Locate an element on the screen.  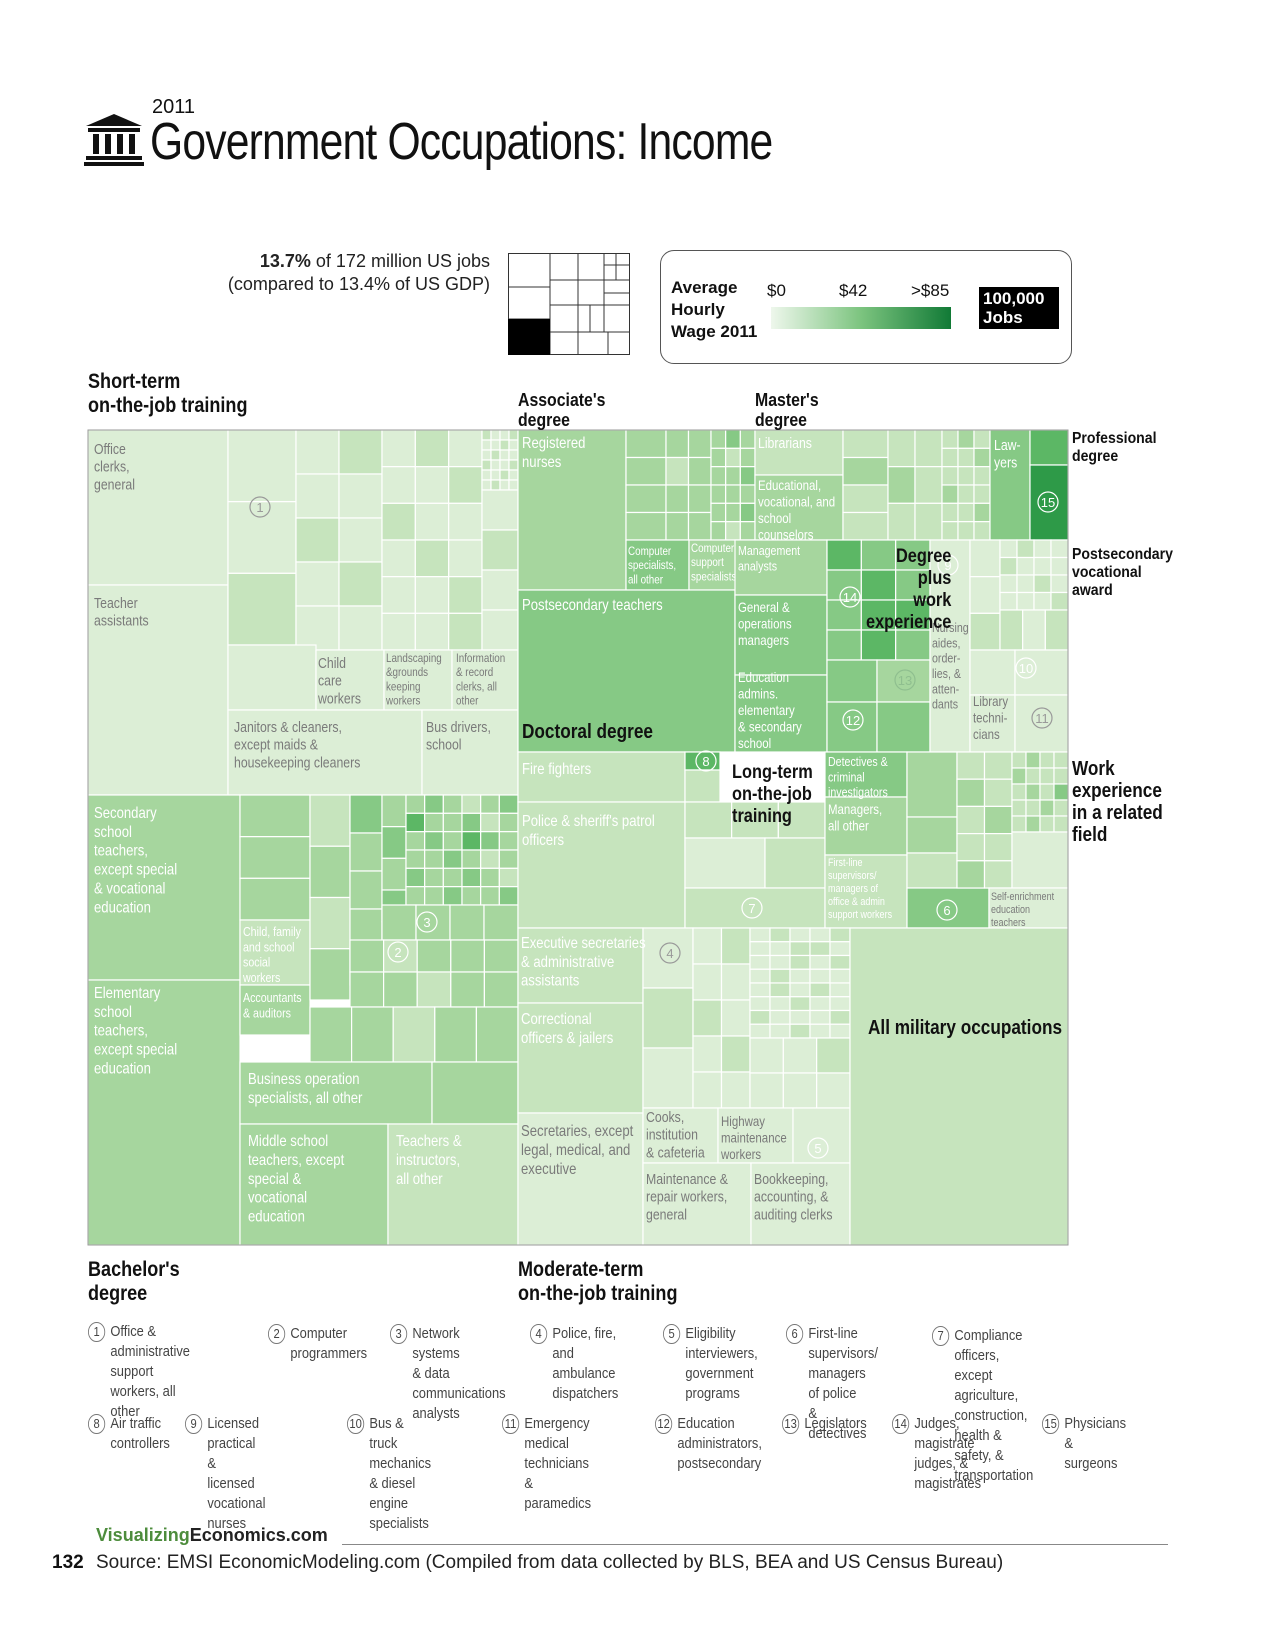
cell-office-clerks is located at coordinates (158, 507).